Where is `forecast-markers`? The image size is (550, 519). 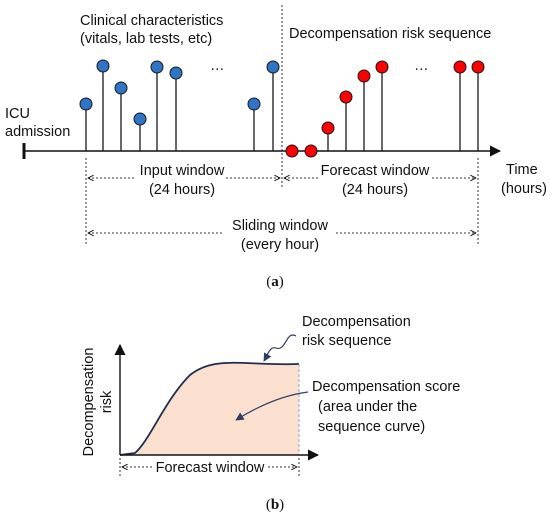
forecast-markers is located at coordinates (385, 109).